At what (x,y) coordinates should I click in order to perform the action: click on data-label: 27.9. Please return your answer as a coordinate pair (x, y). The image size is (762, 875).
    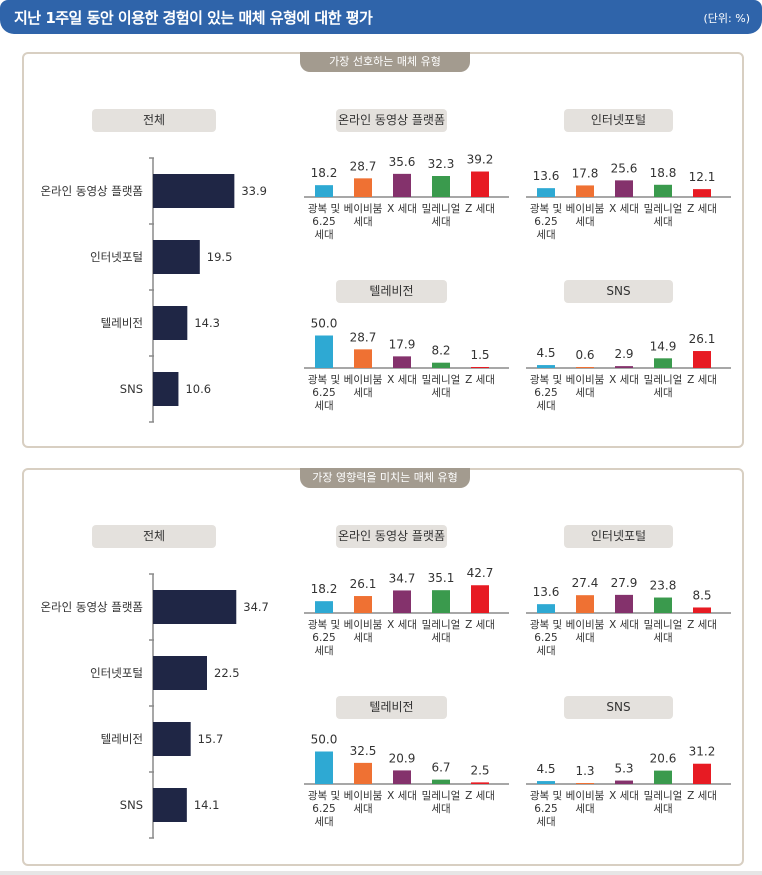
    Looking at the image, I should click on (624, 583).